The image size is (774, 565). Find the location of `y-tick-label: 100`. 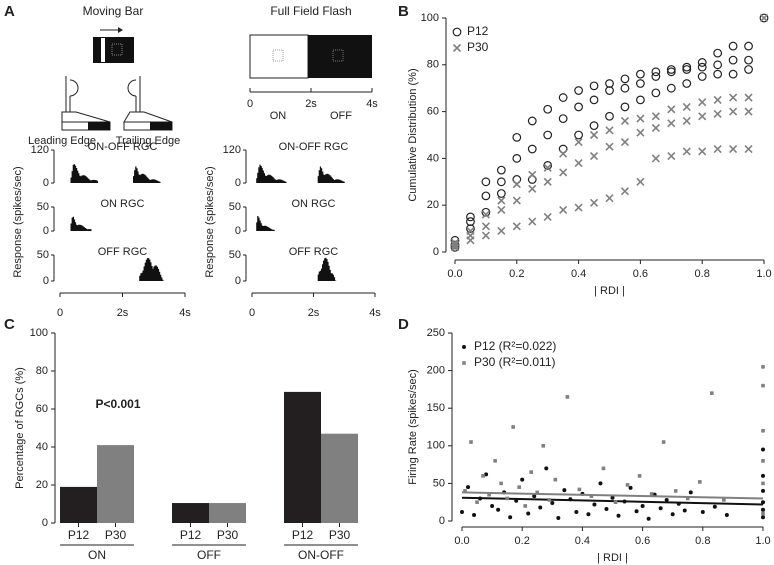

y-tick-label: 100 is located at coordinates (430, 18).